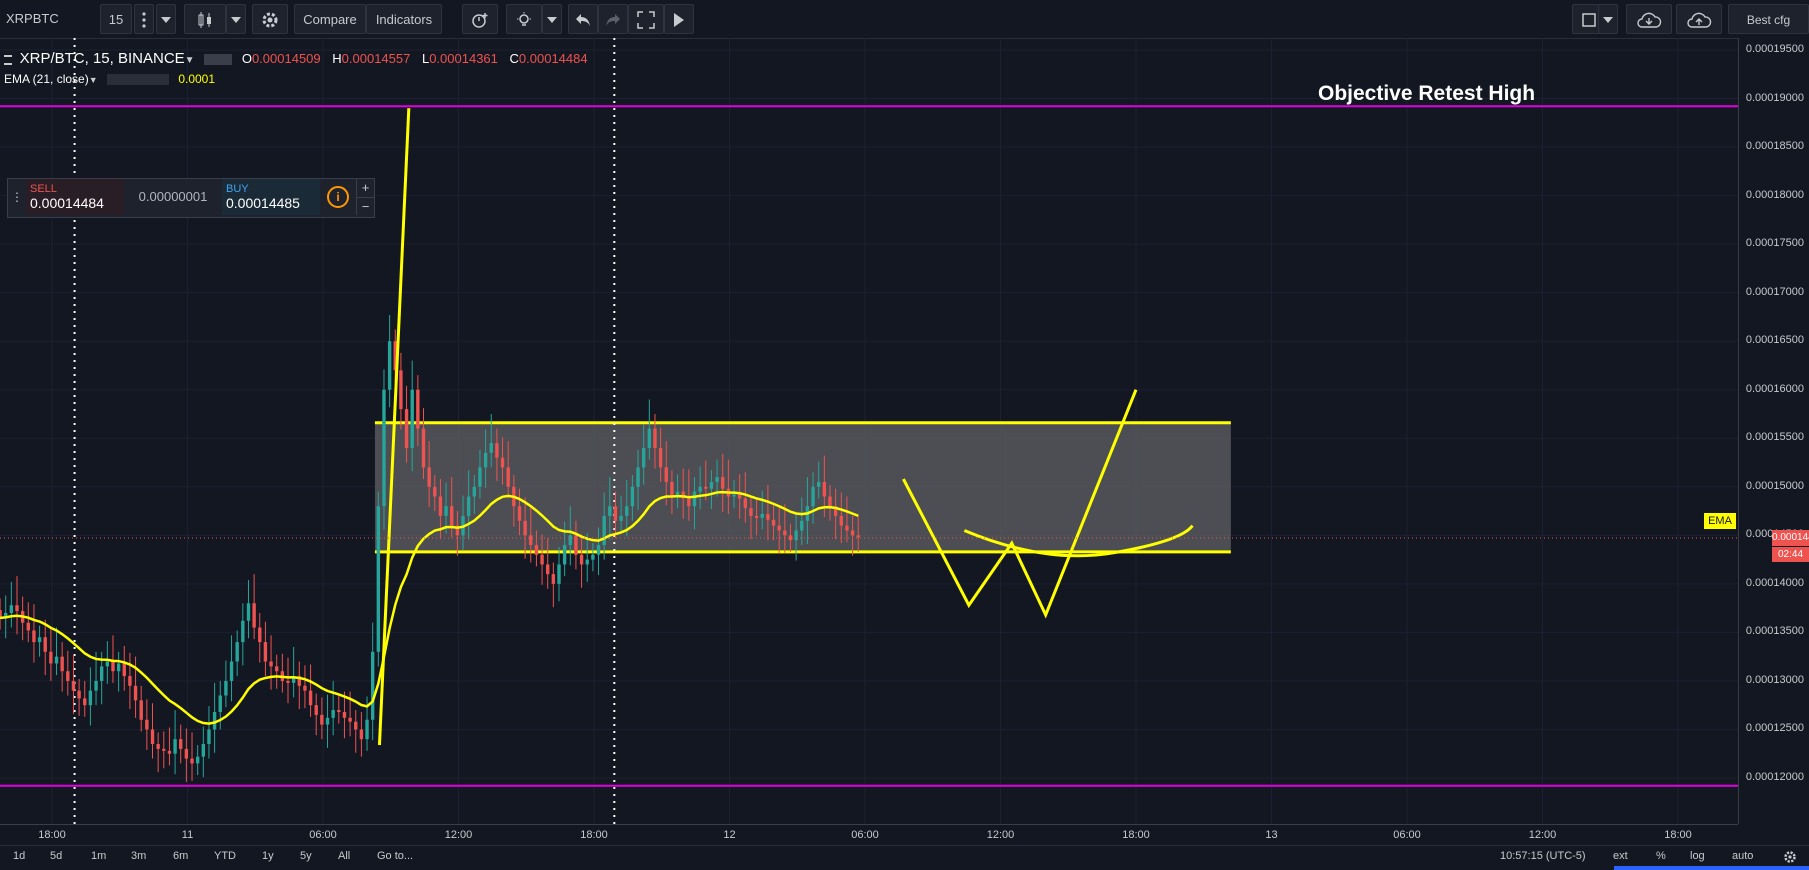 The width and height of the screenshot is (1809, 870). What do you see at coordinates (306, 856) in the screenshot?
I see `range-5y: 5y` at bounding box center [306, 856].